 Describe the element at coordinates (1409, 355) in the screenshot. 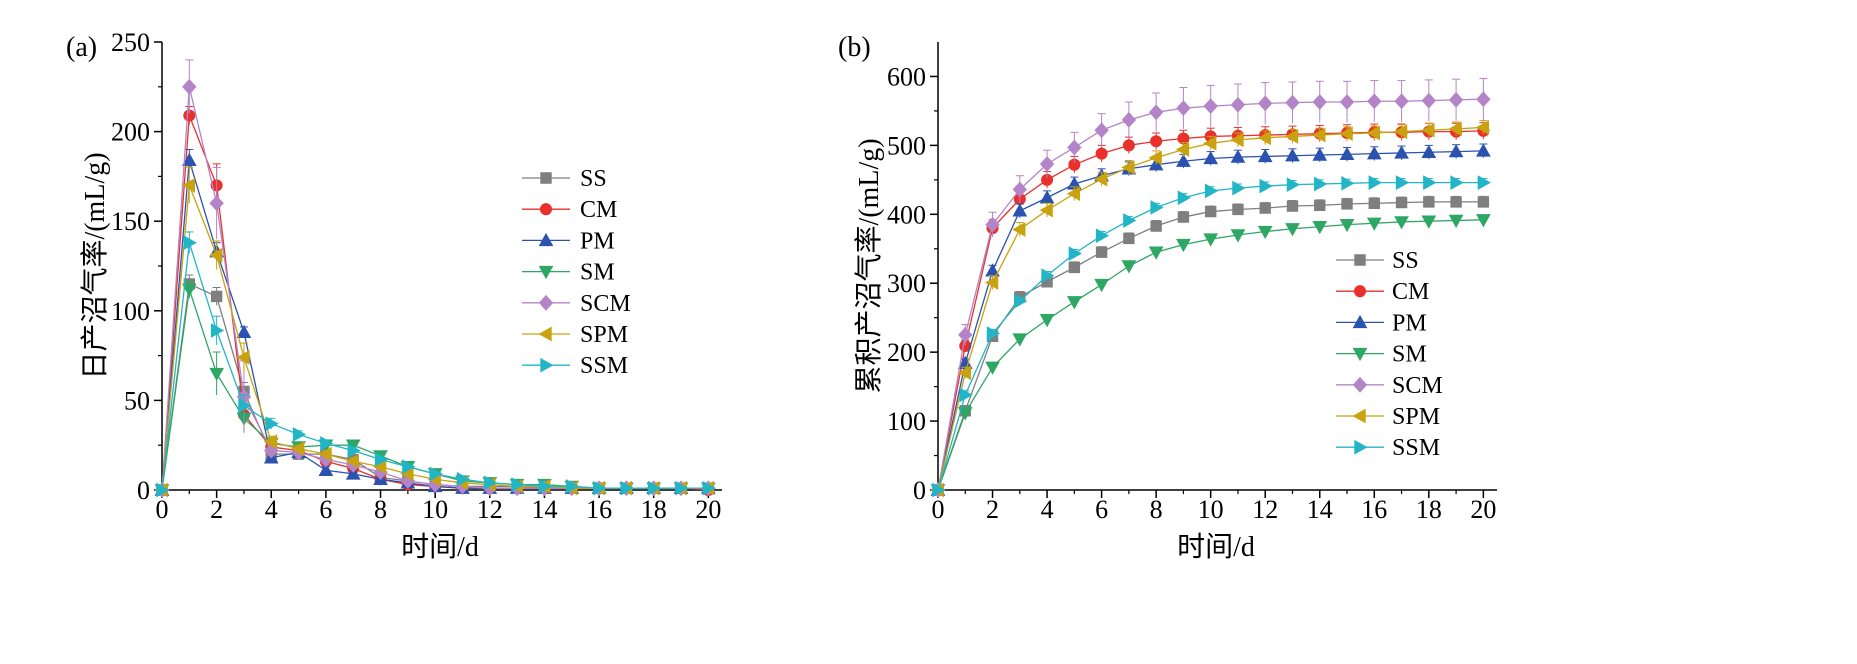

I see `legend-label: SM` at that location.